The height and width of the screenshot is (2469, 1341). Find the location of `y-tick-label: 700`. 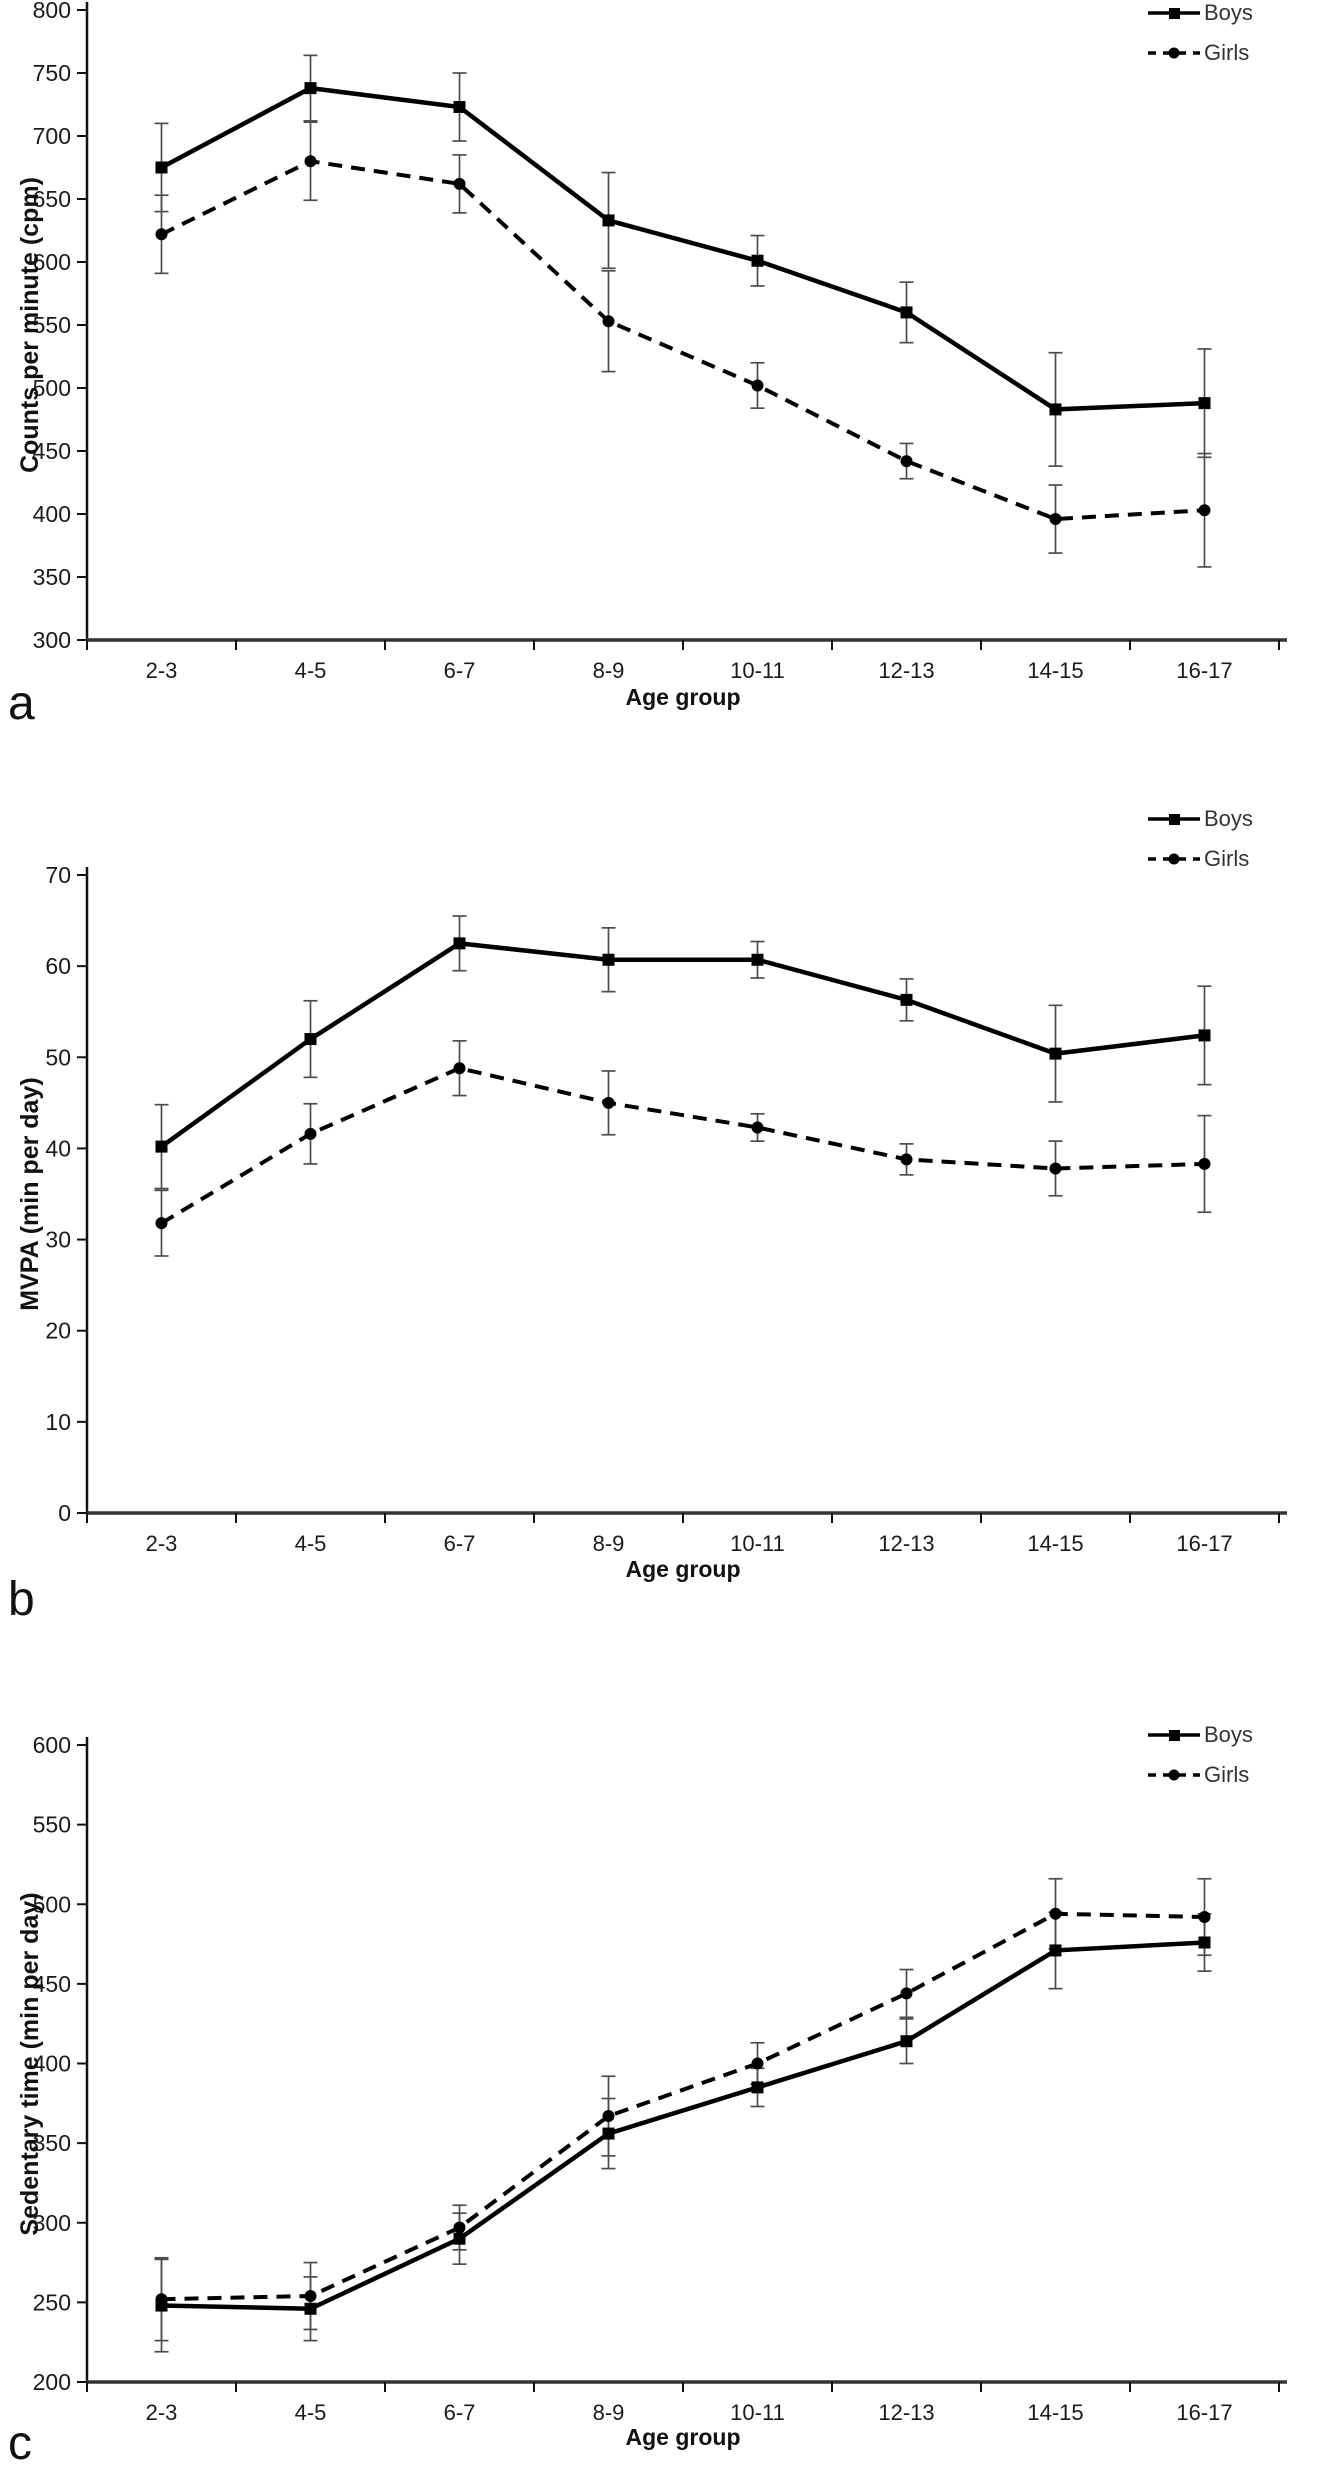

y-tick-label: 700 is located at coordinates (52, 136).